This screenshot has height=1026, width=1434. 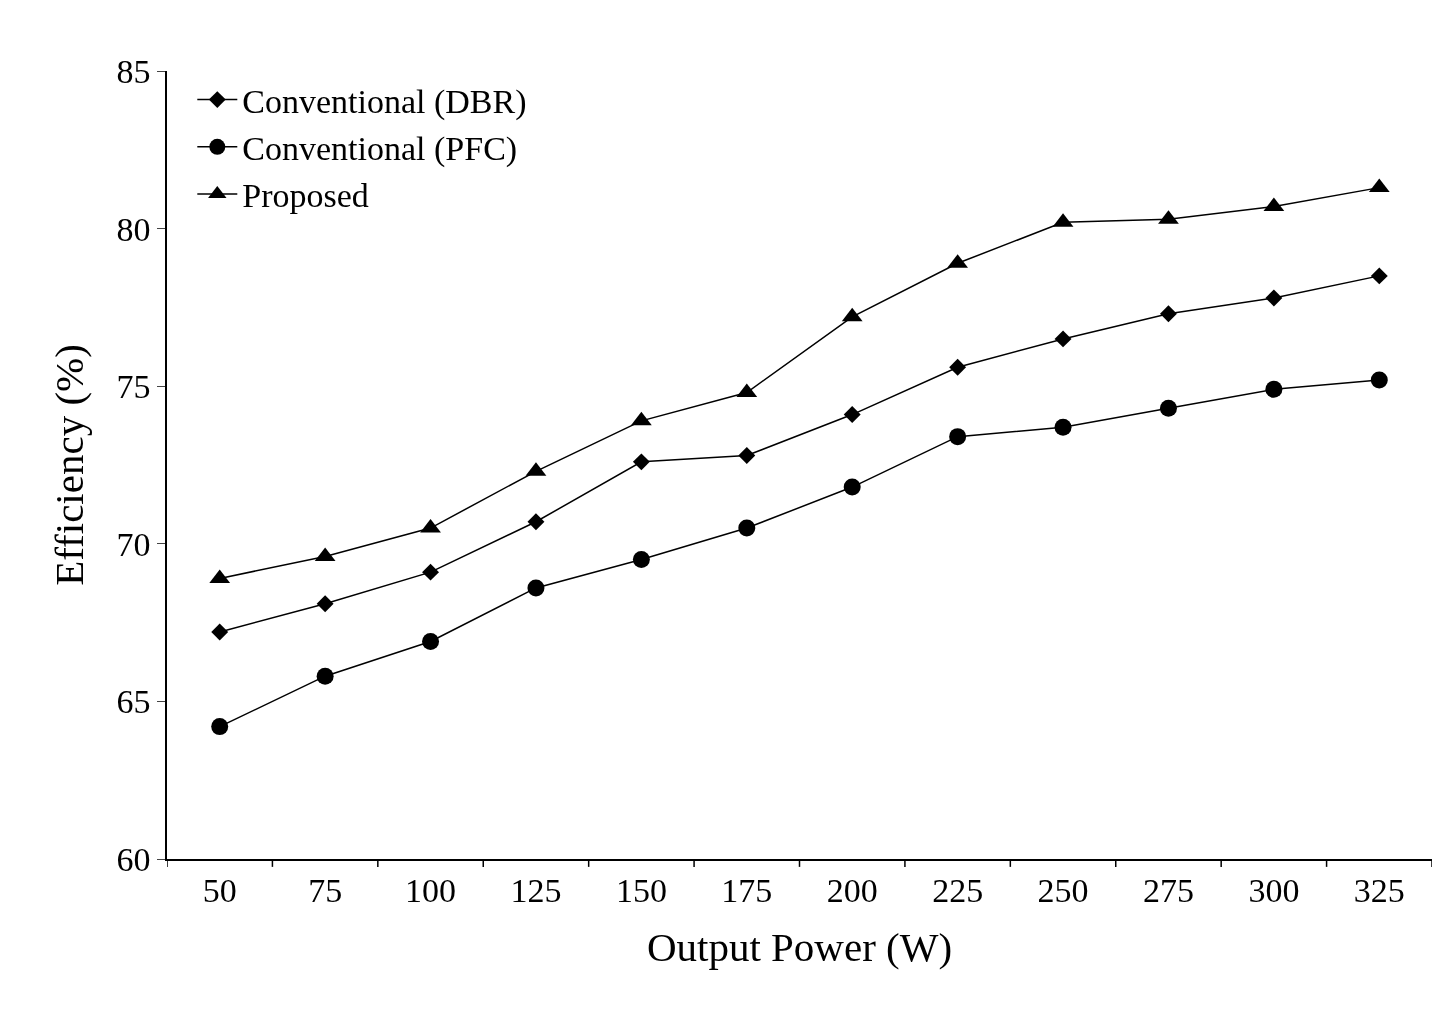 I want to click on x-tick-label: 50, so click(x=219, y=890).